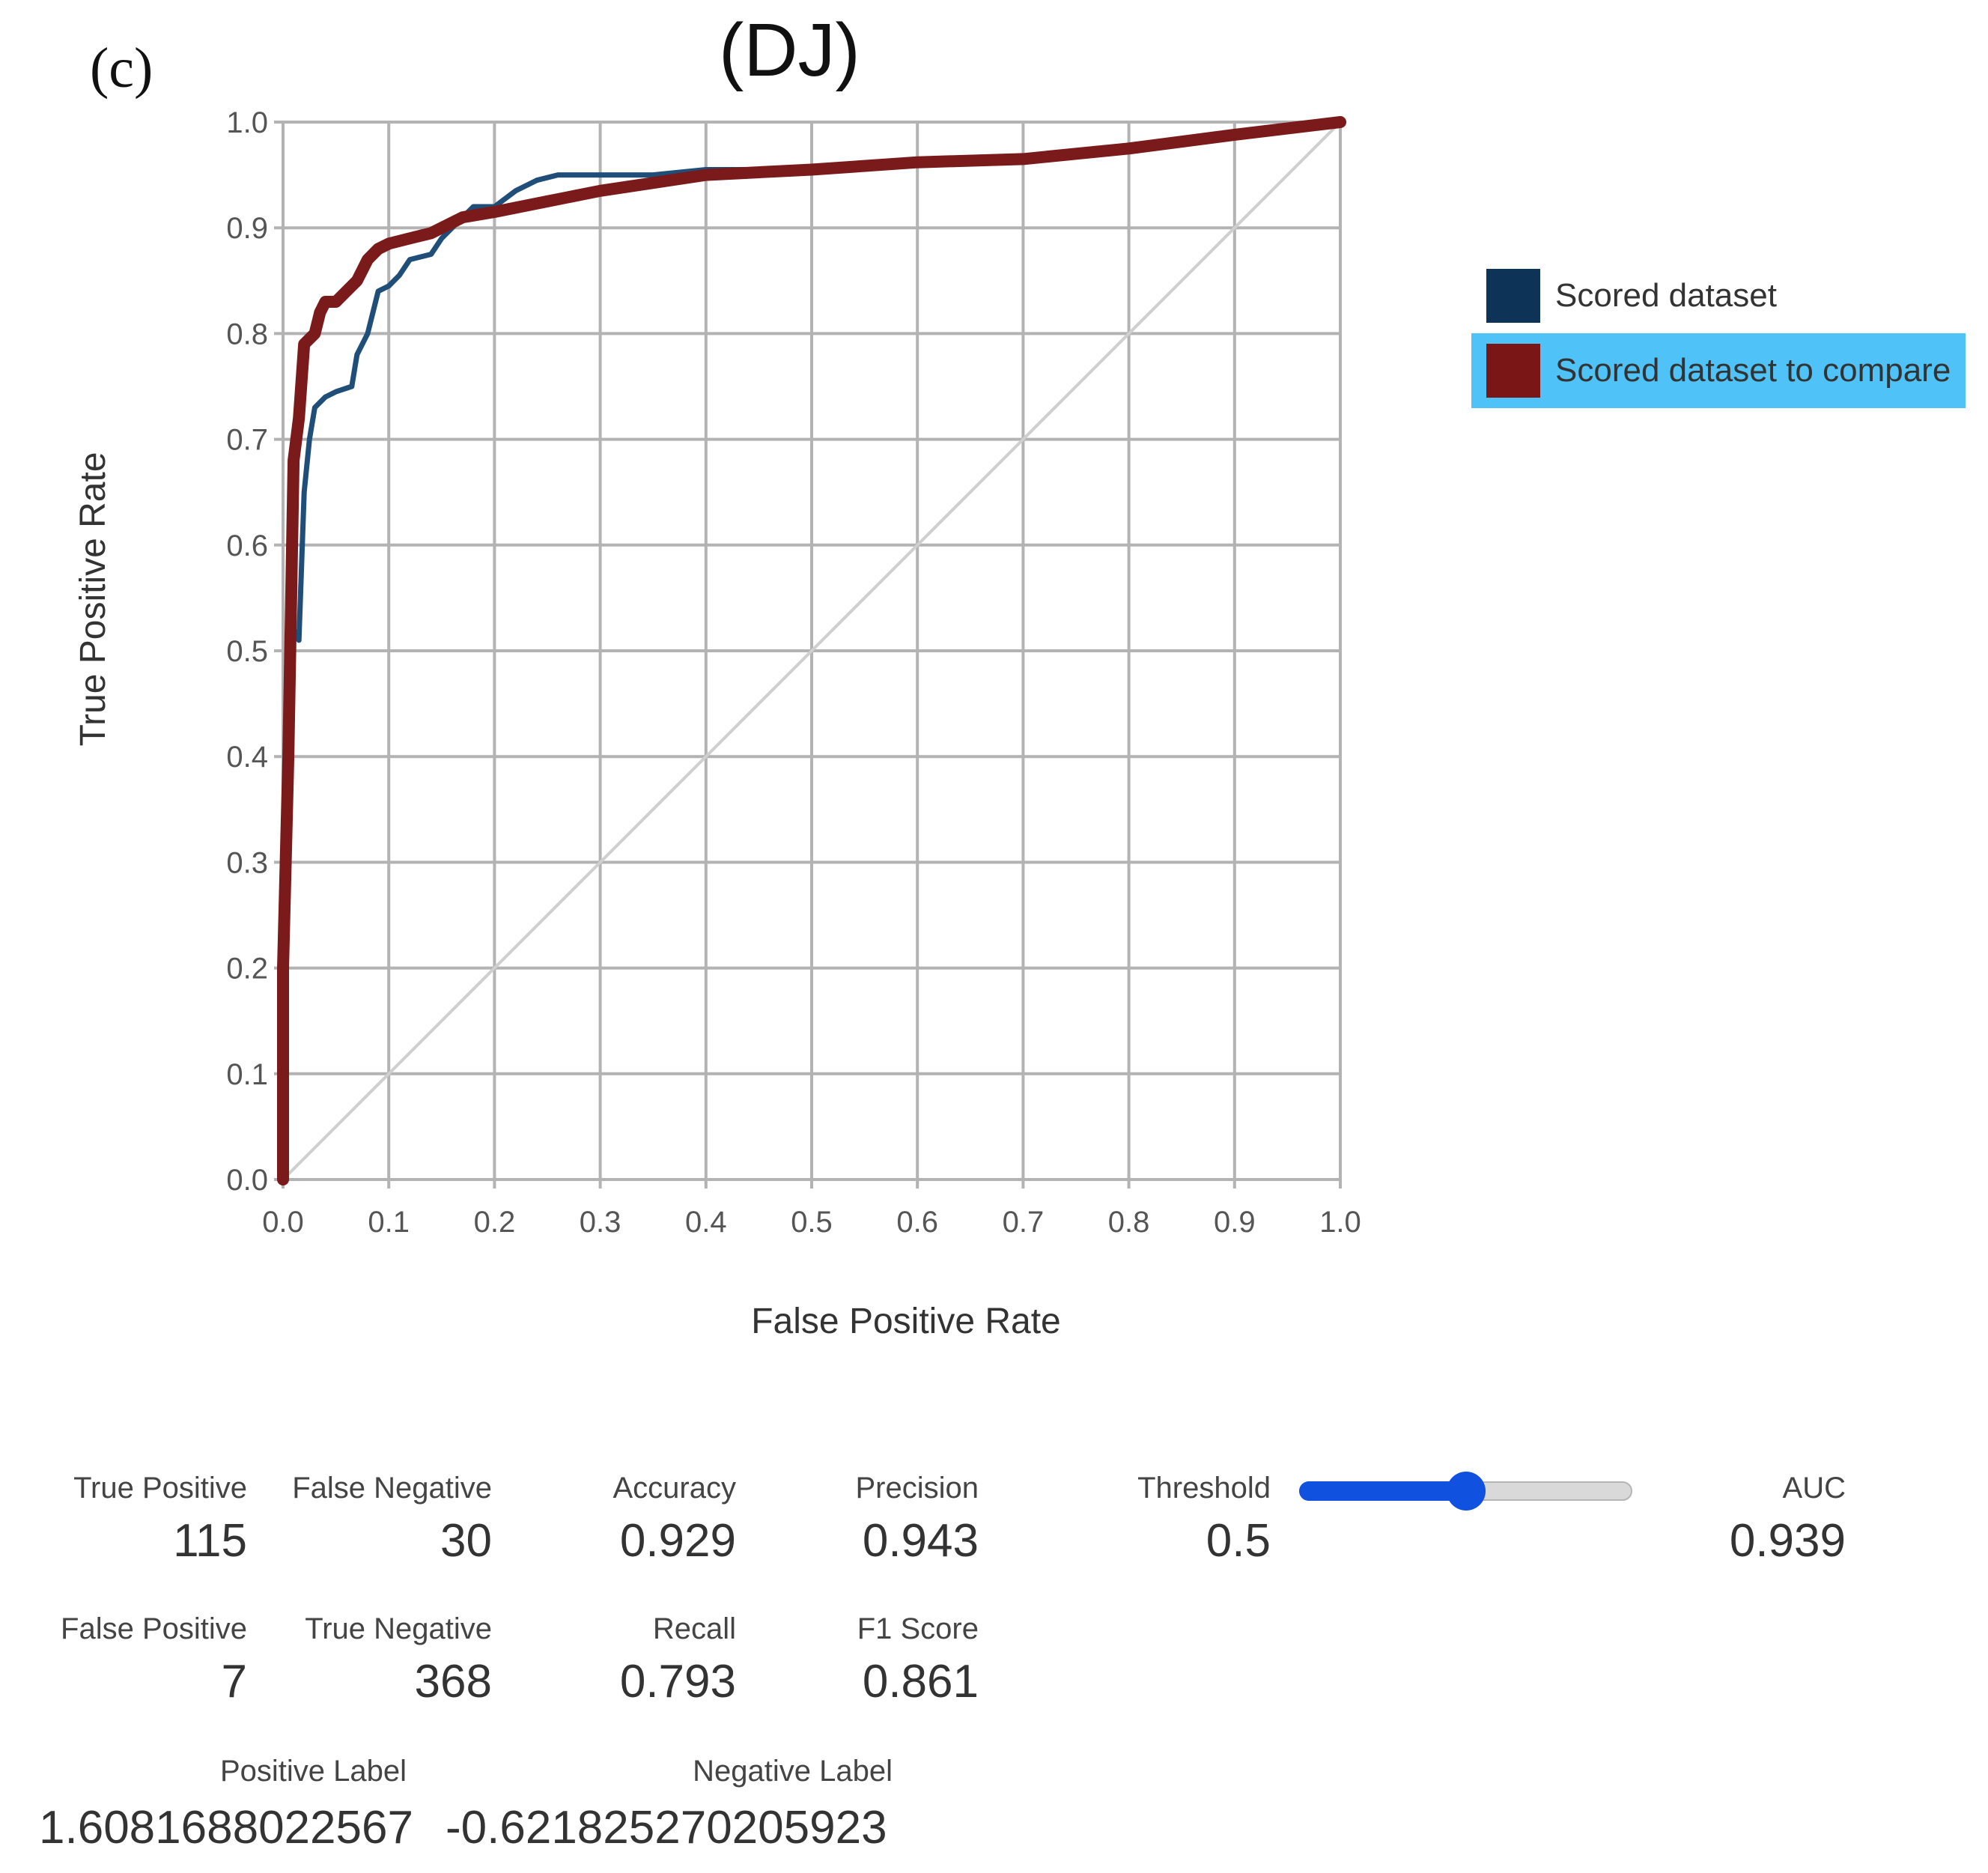 This screenshot has height=1873, width=1988. I want to click on metric-precision: Precision 0.943, so click(917, 1519).